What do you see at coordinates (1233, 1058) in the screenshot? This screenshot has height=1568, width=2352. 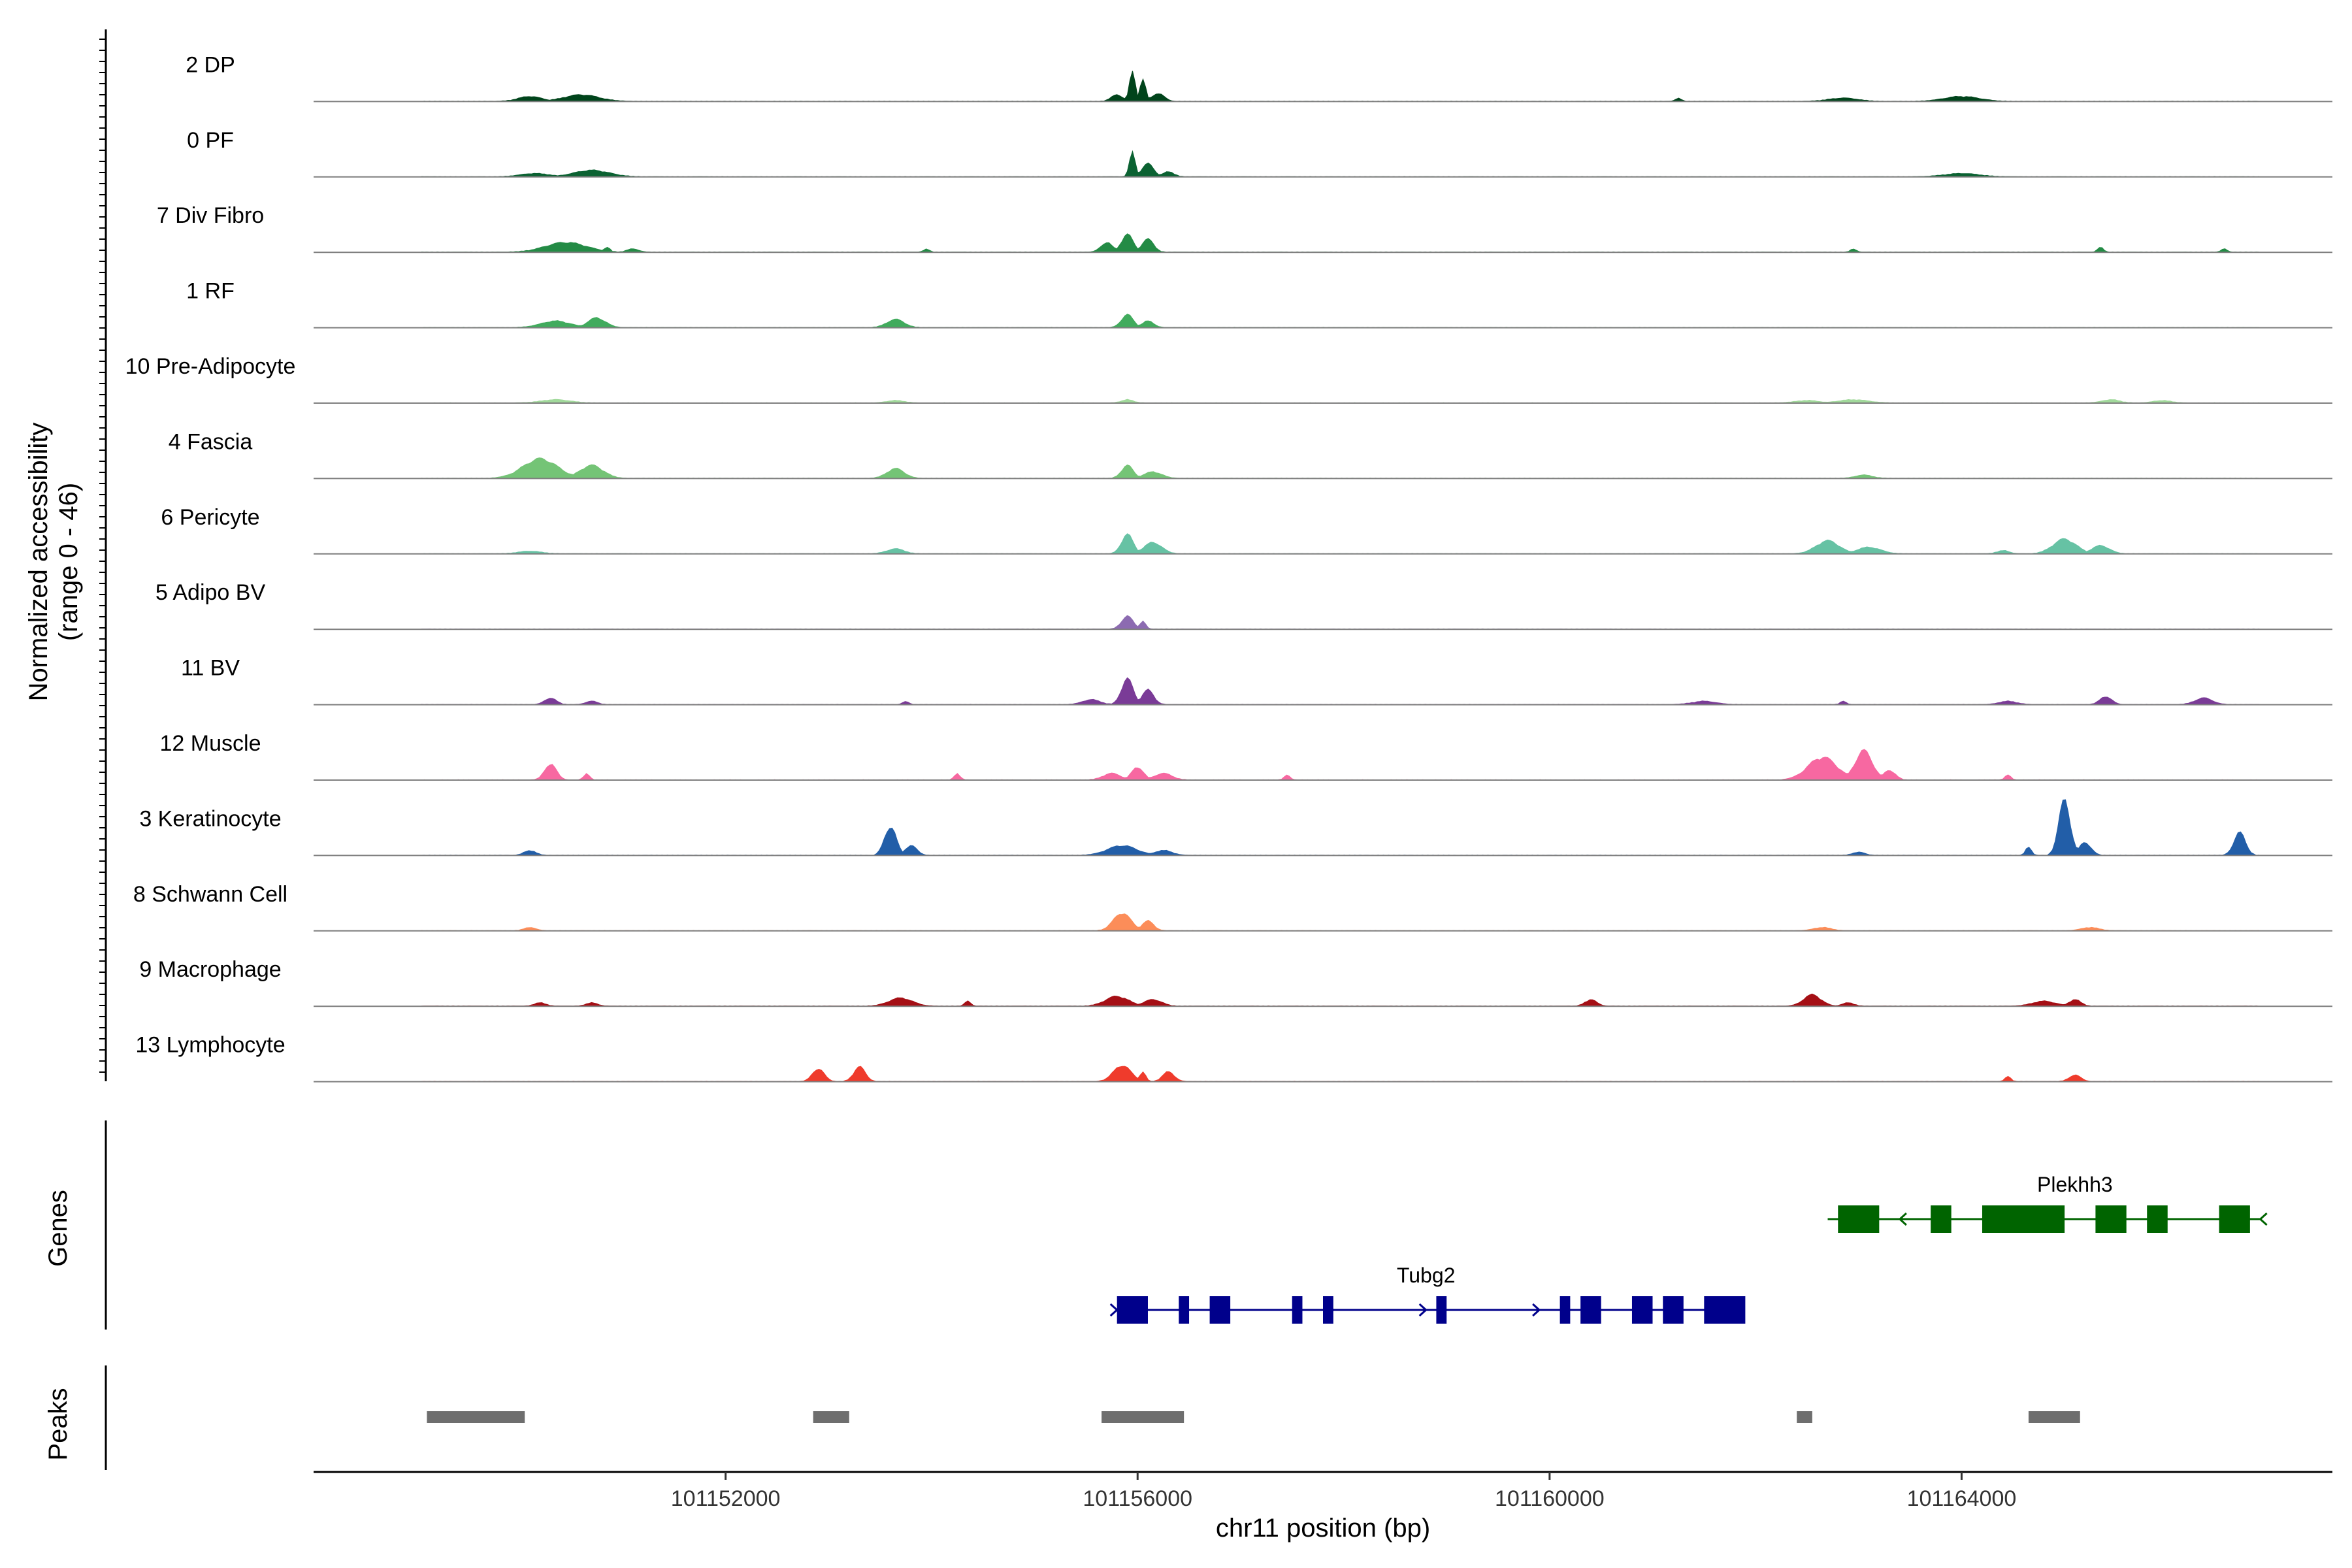 I see `track-13-lymphocyte: 13 Lymphocyte` at bounding box center [1233, 1058].